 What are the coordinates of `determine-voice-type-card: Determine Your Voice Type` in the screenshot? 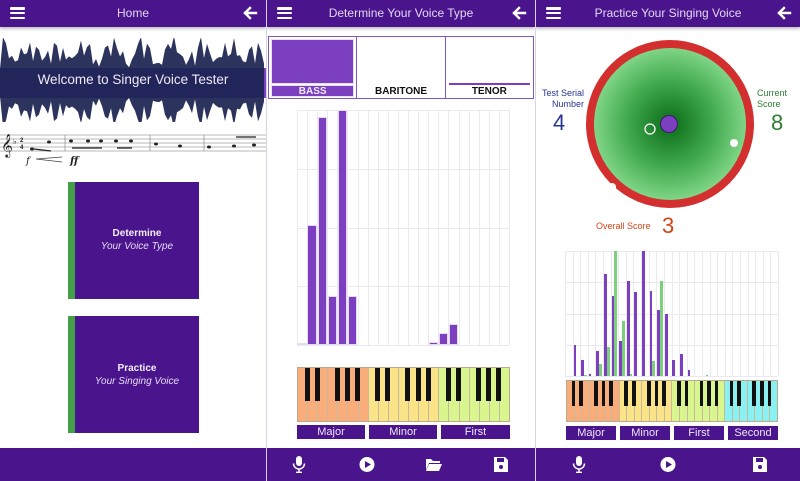 It's located at (133, 240).